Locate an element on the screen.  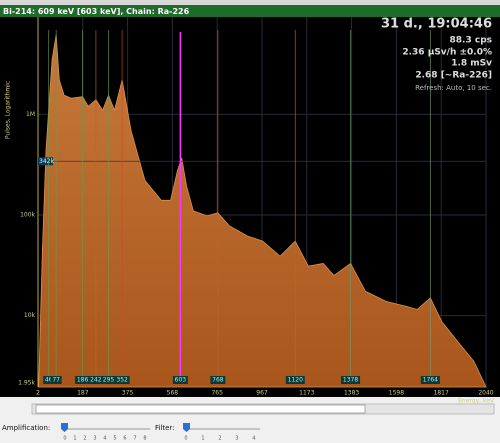
toolbar-strip is located at coordinates (250, 2).